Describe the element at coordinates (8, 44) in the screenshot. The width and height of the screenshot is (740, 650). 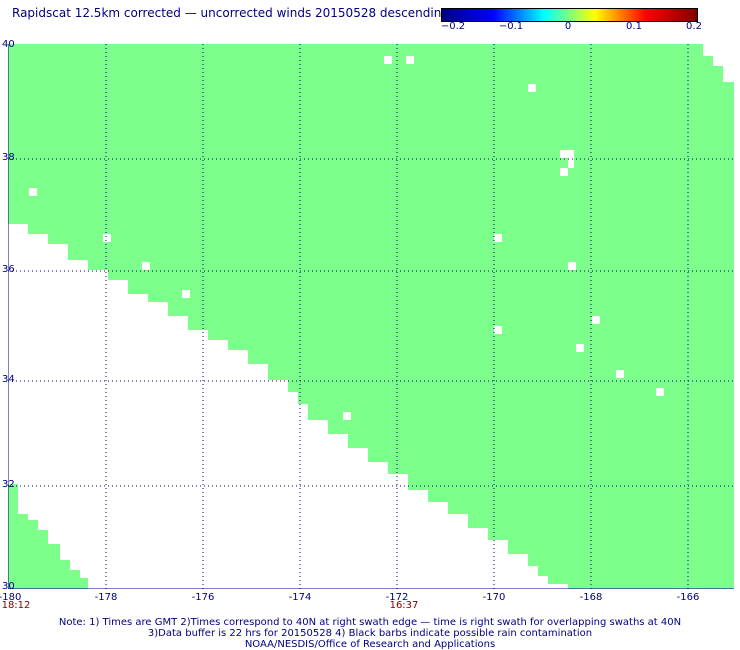
I see `lat-label: 40` at that location.